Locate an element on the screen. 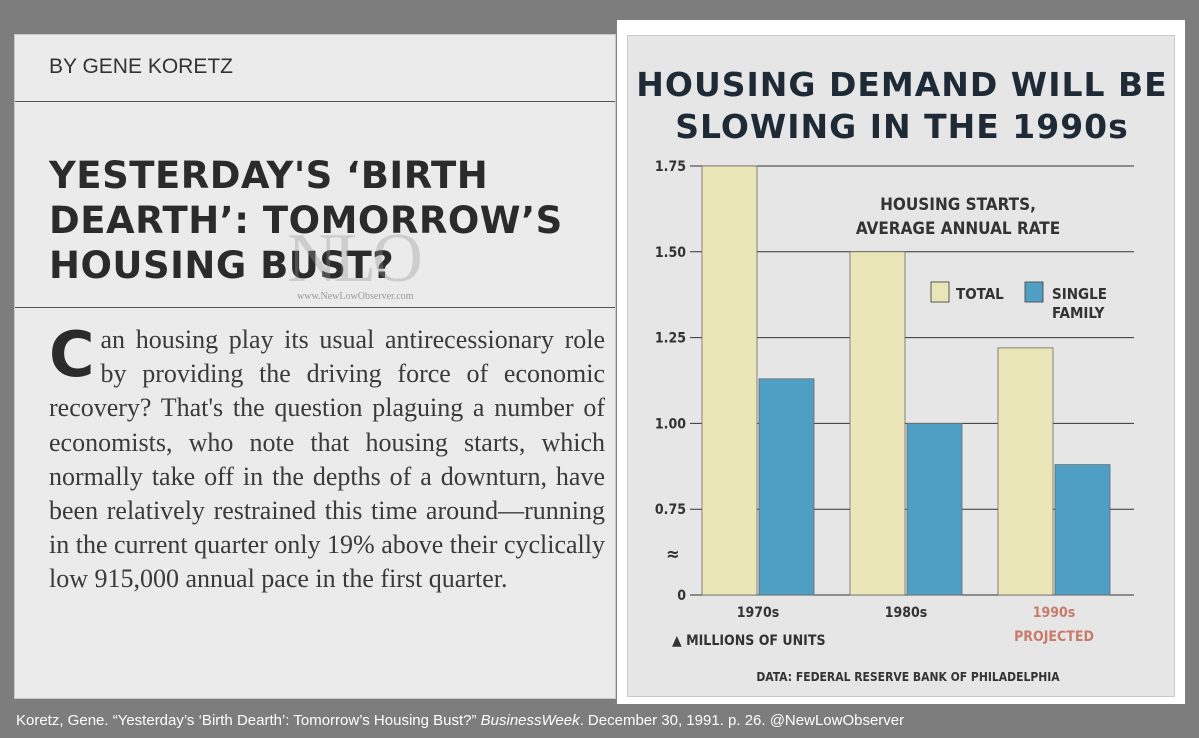 The width and height of the screenshot is (1199, 738). axis-break-icon: ≈ is located at coordinates (673, 554).